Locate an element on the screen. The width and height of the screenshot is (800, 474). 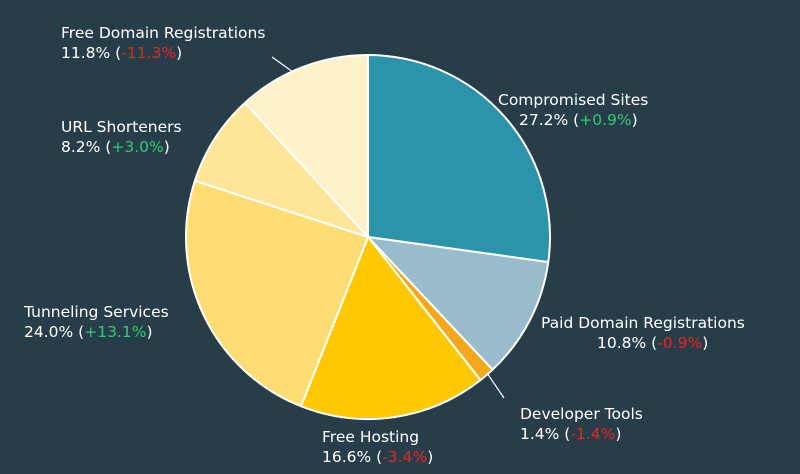
slice-percent: 24.0% ( is located at coordinates (54, 332).